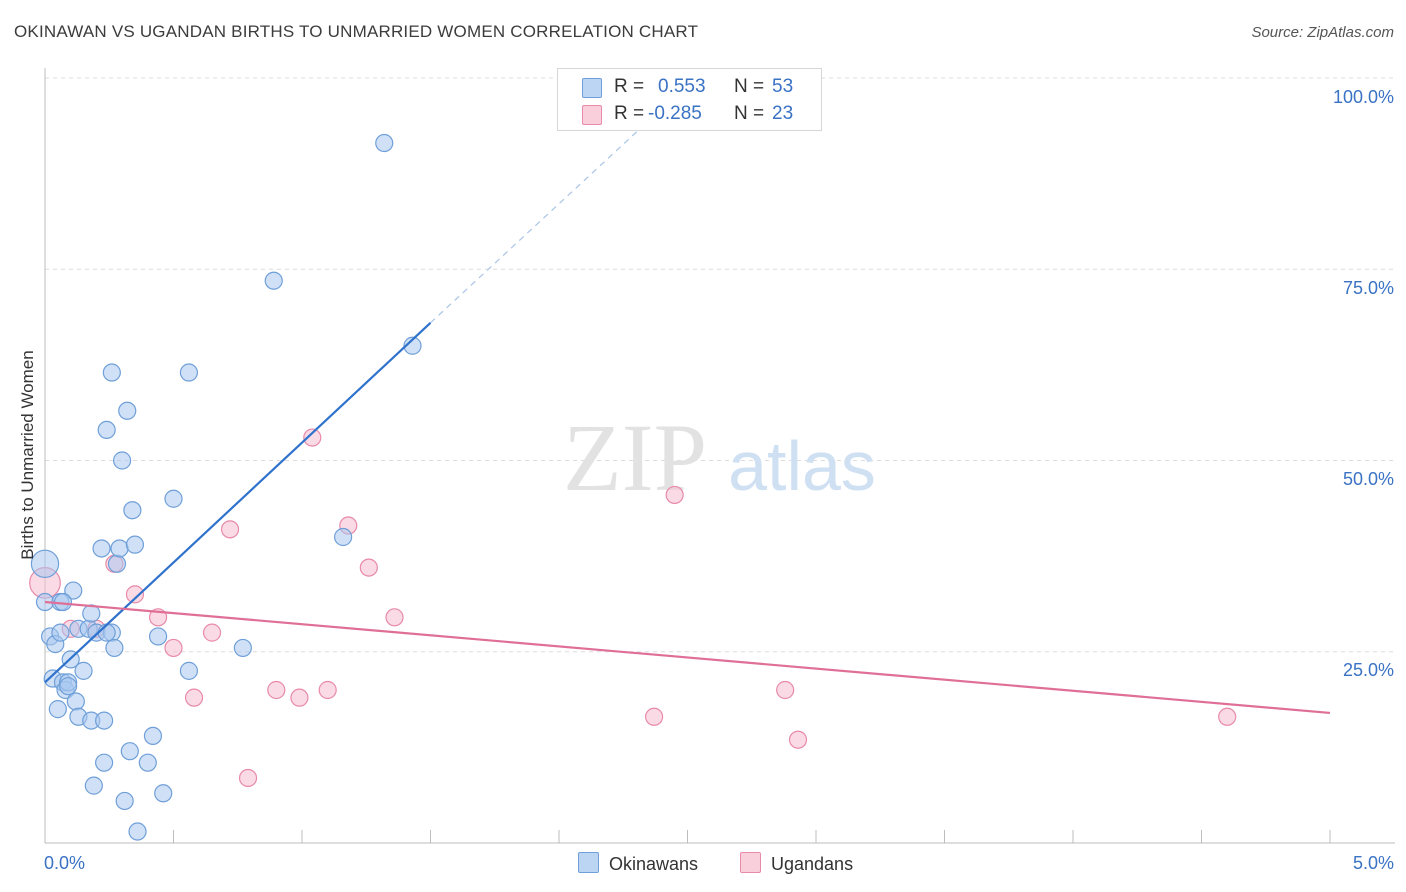  I want to click on y-tick-label: 25.0%, so click(1368, 670).